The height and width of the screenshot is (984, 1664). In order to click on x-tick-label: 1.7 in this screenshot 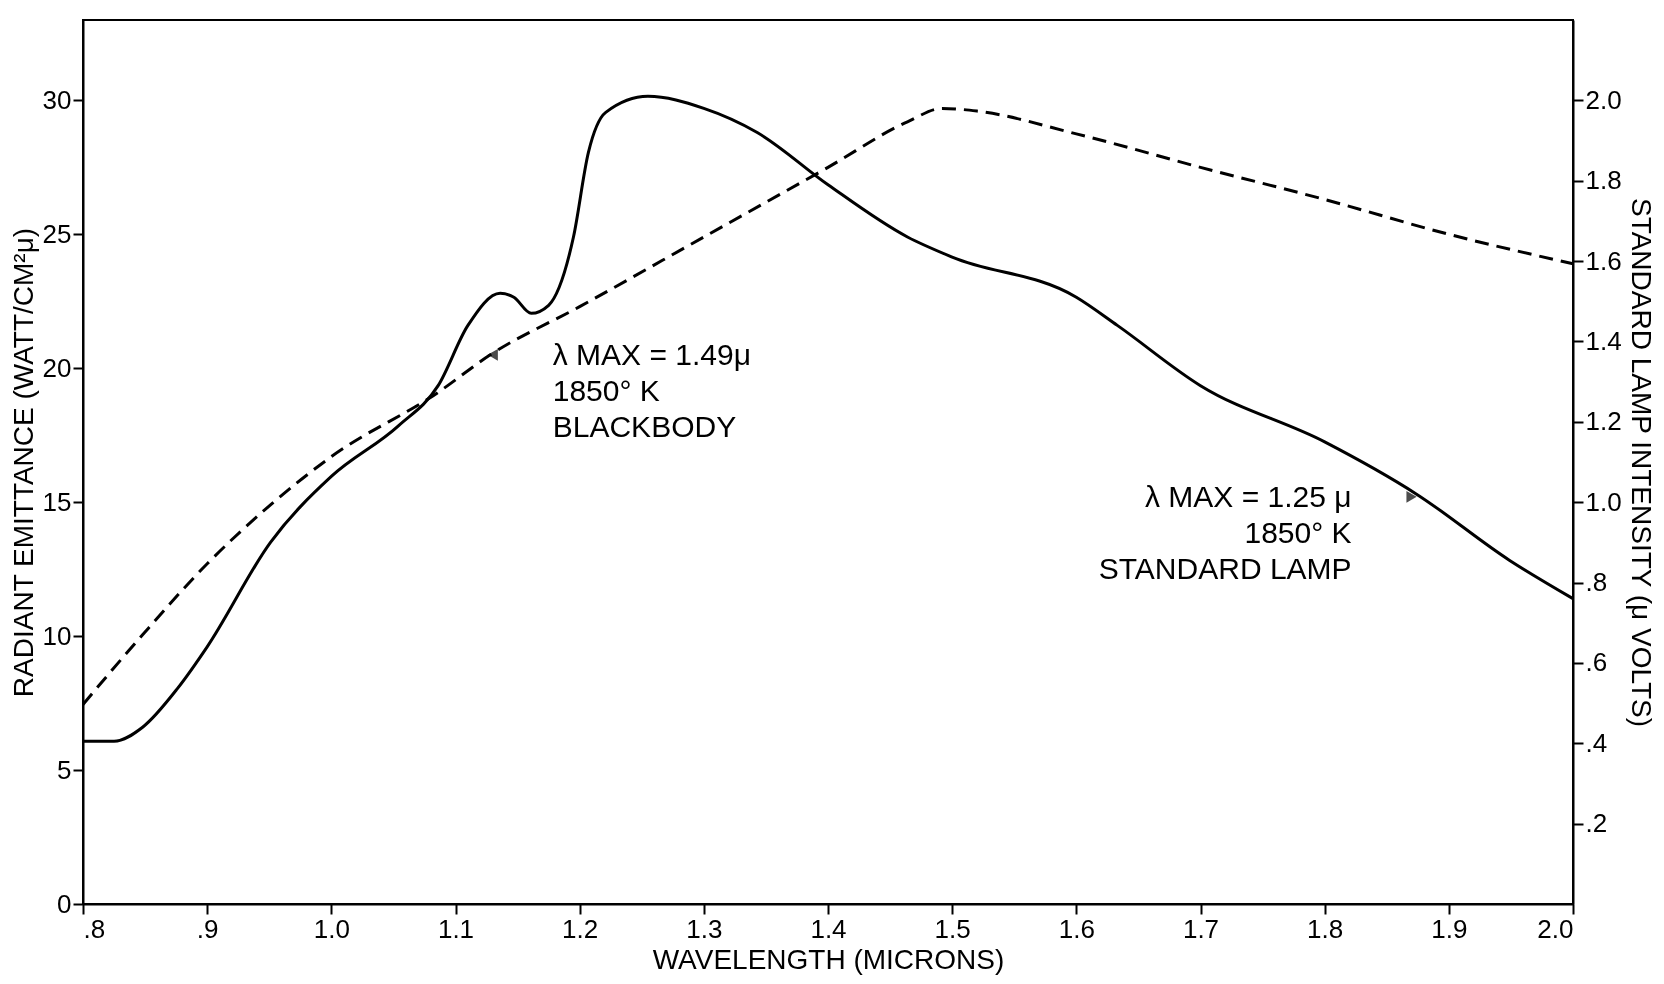, I will do `click(1201, 928)`.